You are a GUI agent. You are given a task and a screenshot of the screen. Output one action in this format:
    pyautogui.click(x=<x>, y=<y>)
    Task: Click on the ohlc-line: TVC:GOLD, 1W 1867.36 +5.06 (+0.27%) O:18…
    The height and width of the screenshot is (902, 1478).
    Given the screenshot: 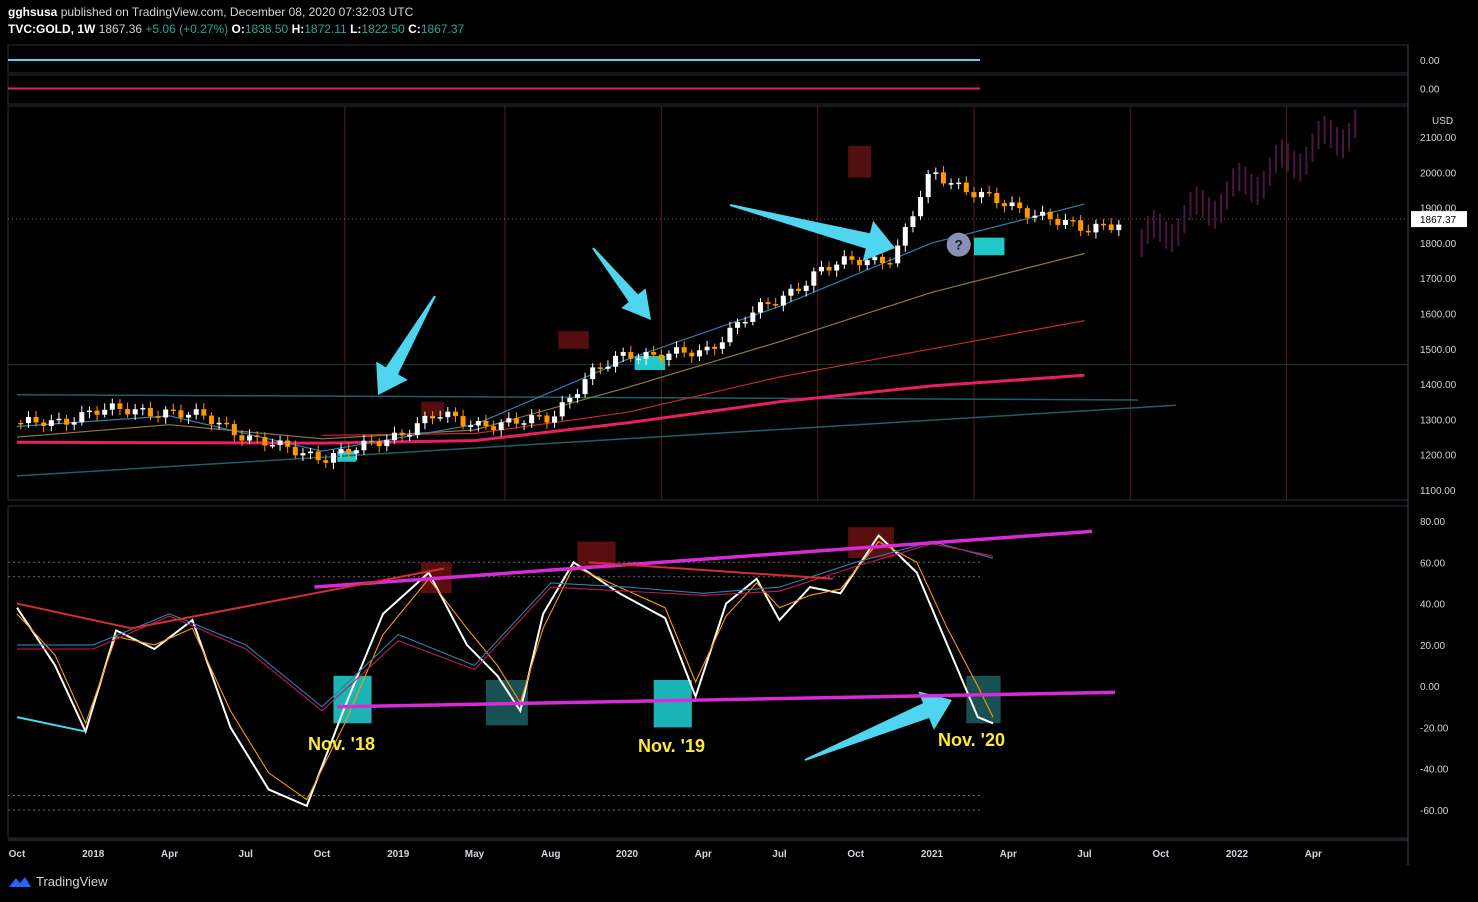 What is the action you would take?
    pyautogui.click(x=236, y=29)
    